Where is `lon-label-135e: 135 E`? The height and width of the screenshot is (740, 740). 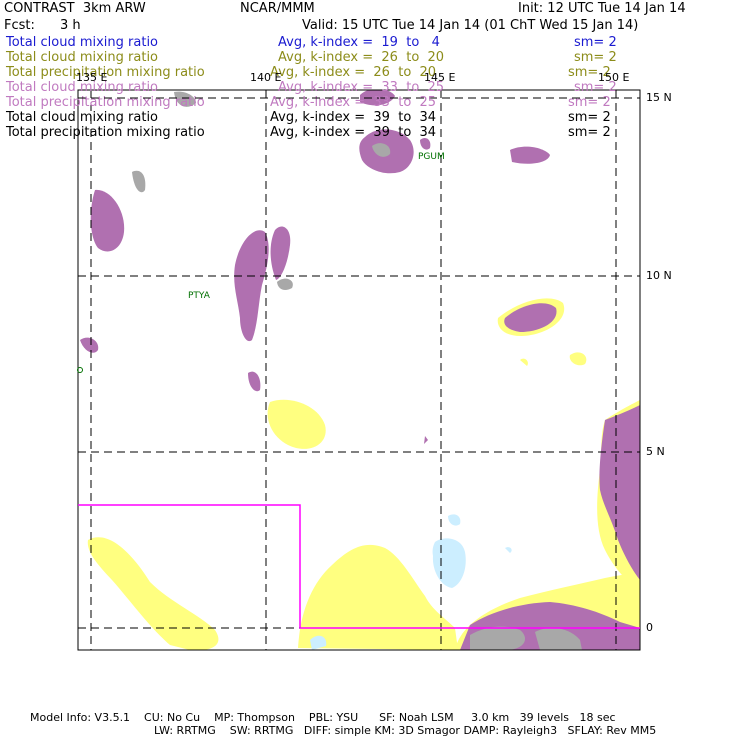 lon-label-135e: 135 E is located at coordinates (92, 77).